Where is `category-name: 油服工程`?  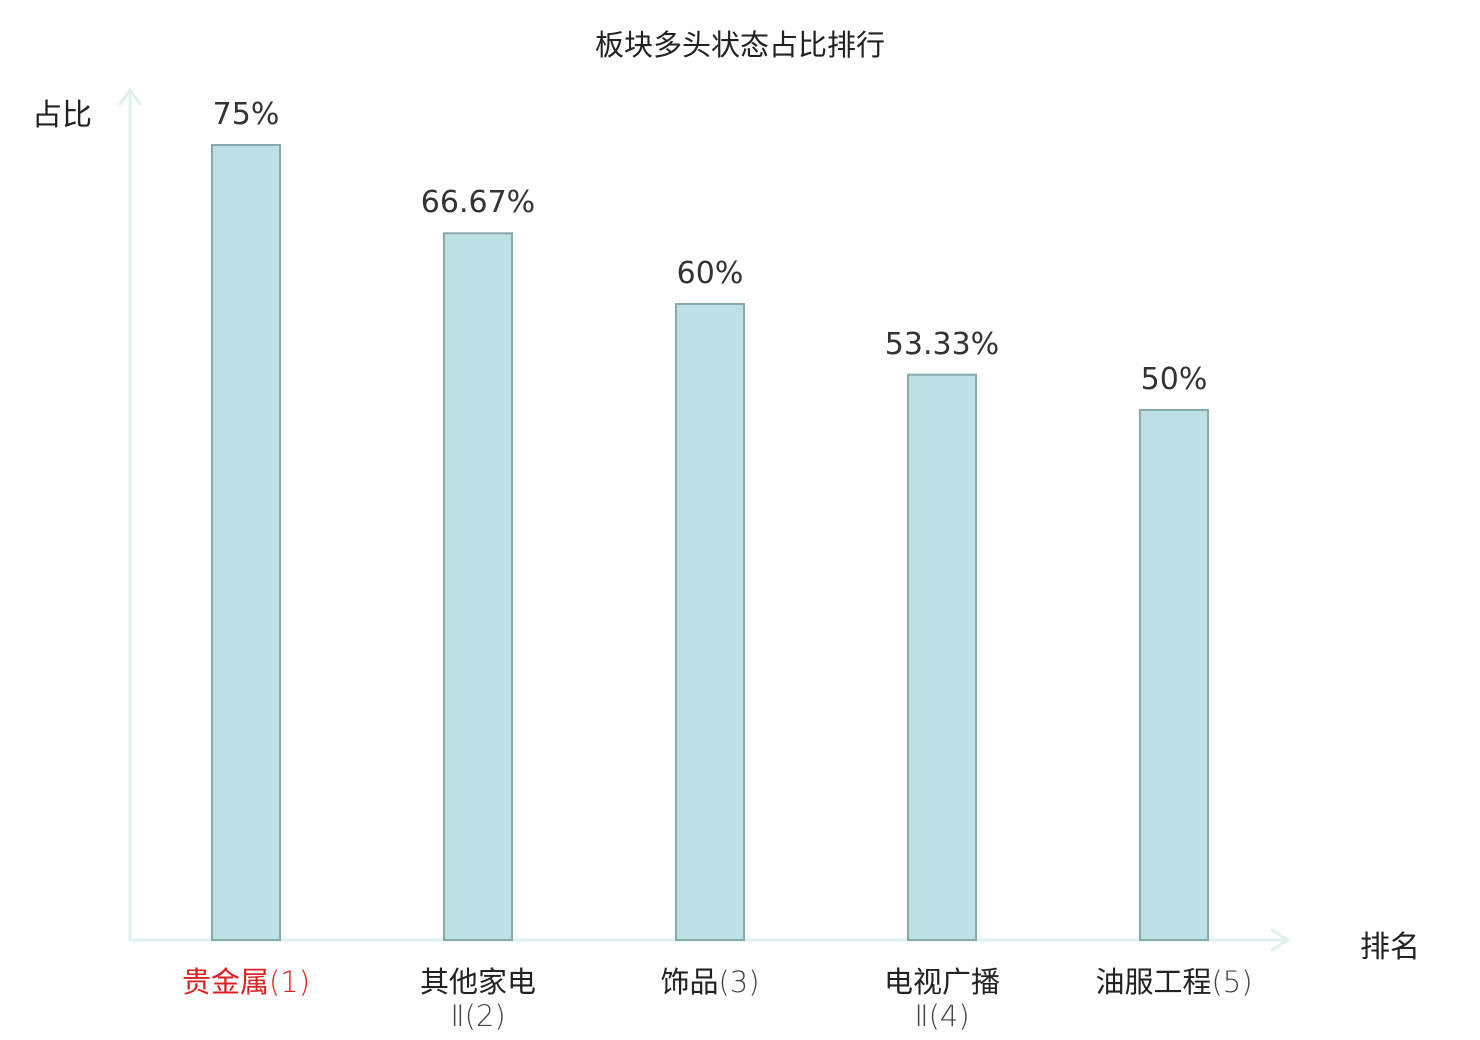 category-name: 油服工程 is located at coordinates (1153, 982).